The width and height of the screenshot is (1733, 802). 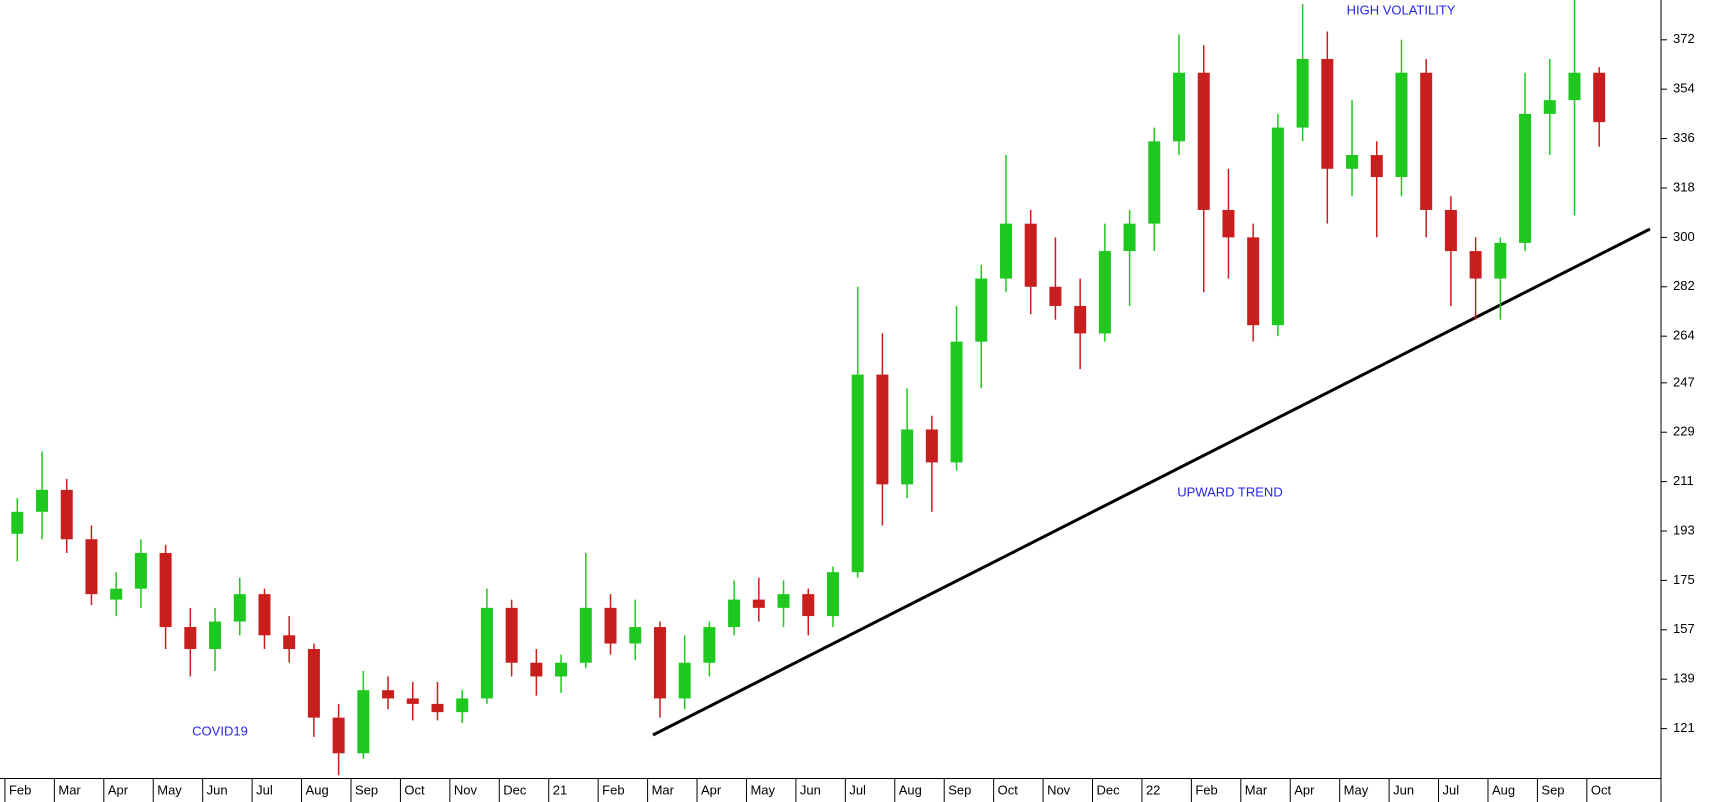 I want to click on y-tick-label: 157, so click(x=1684, y=628).